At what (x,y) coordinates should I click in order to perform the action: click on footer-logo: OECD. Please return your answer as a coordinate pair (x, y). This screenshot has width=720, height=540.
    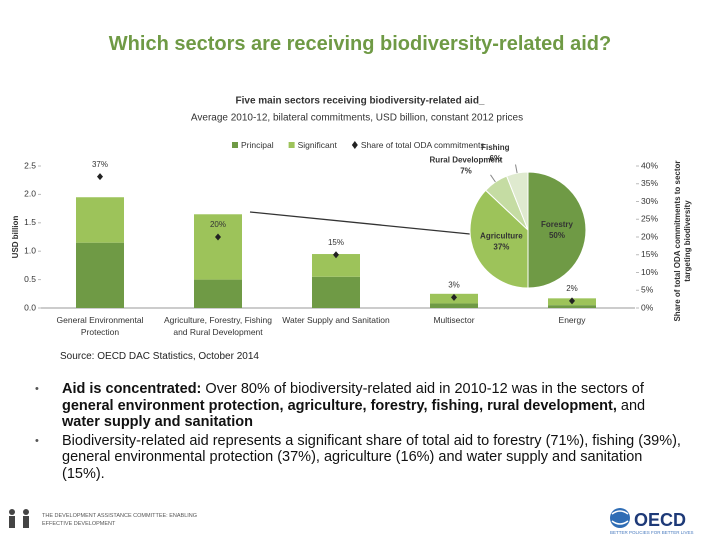
    Looking at the image, I should click on (660, 520).